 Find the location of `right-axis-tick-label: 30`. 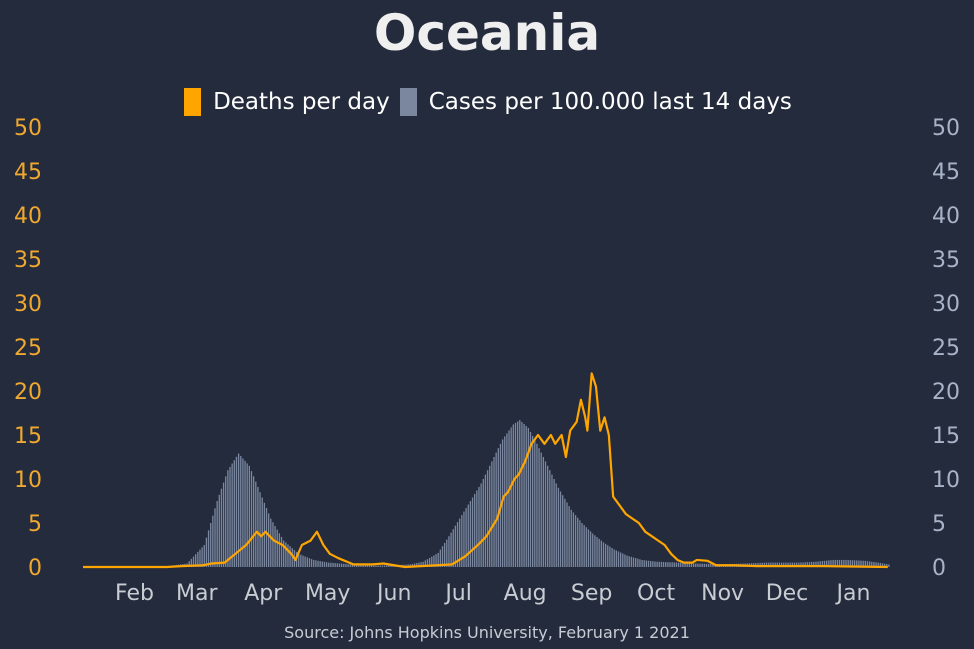

right-axis-tick-label: 30 is located at coordinates (946, 304).